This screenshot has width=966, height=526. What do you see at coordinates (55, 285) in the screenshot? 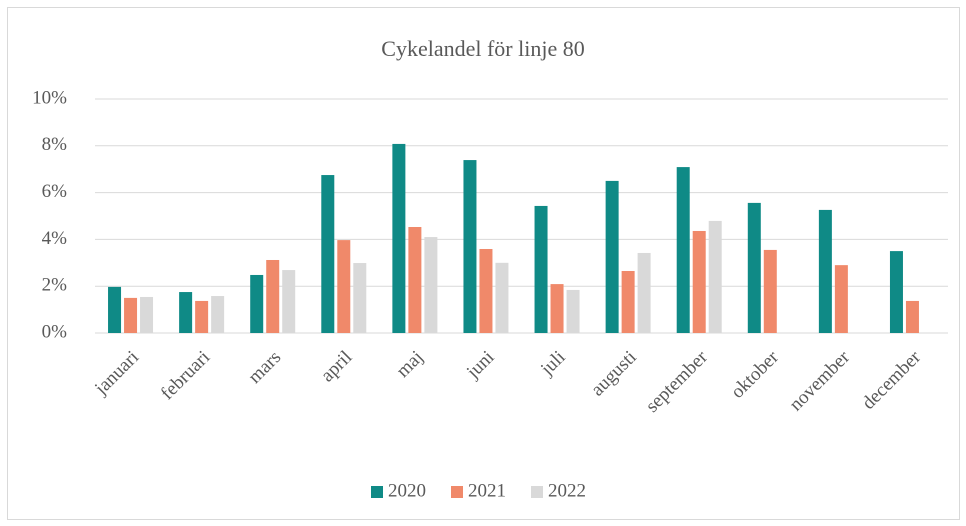
I see `y-tick-label: 2%` at bounding box center [55, 285].